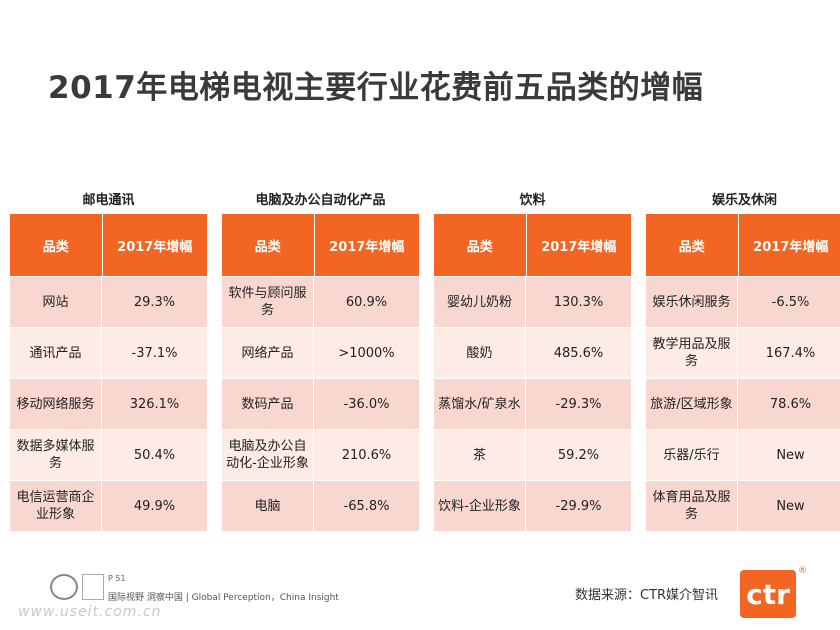 This screenshot has width=840, height=630. What do you see at coordinates (578, 404) in the screenshot?
I see `row-growth: -29.3%` at bounding box center [578, 404].